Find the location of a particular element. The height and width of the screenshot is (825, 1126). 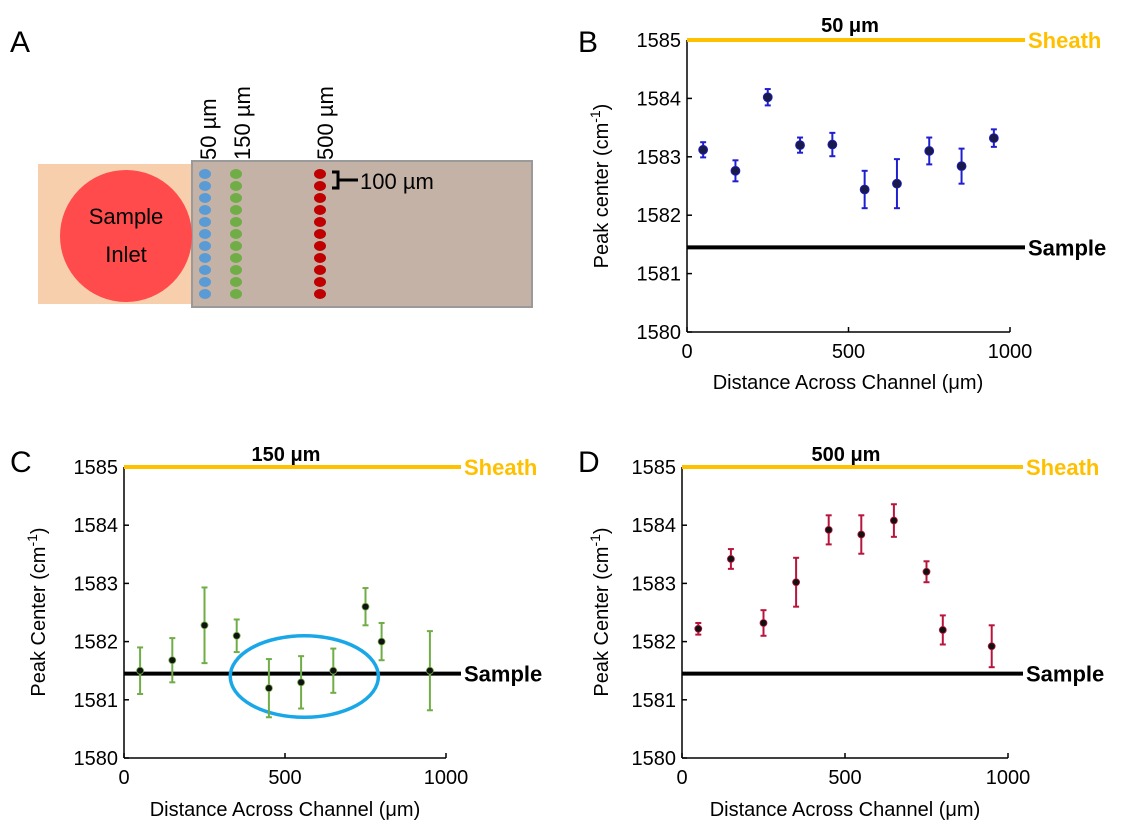

x-tick-label-c: 500 is located at coordinates (284, 778).